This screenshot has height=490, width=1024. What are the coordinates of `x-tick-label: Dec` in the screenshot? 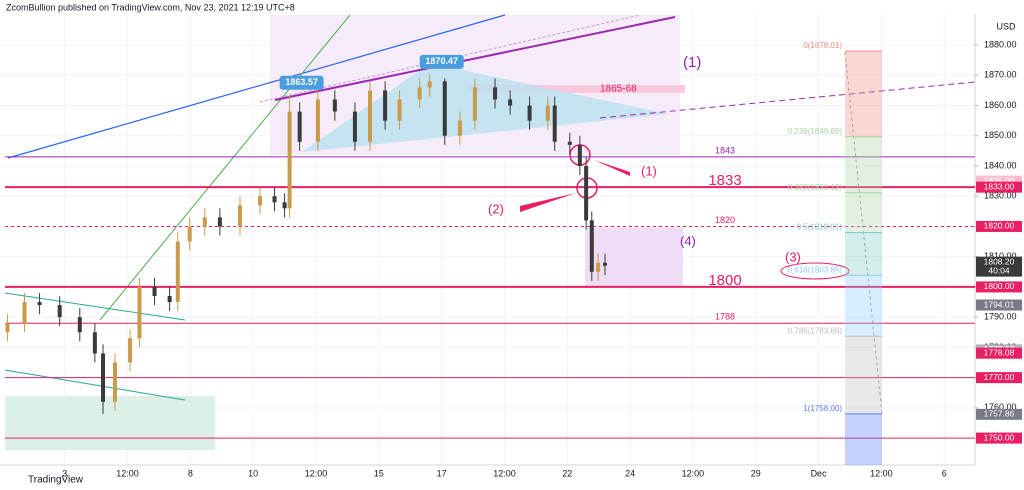 It's located at (819, 473).